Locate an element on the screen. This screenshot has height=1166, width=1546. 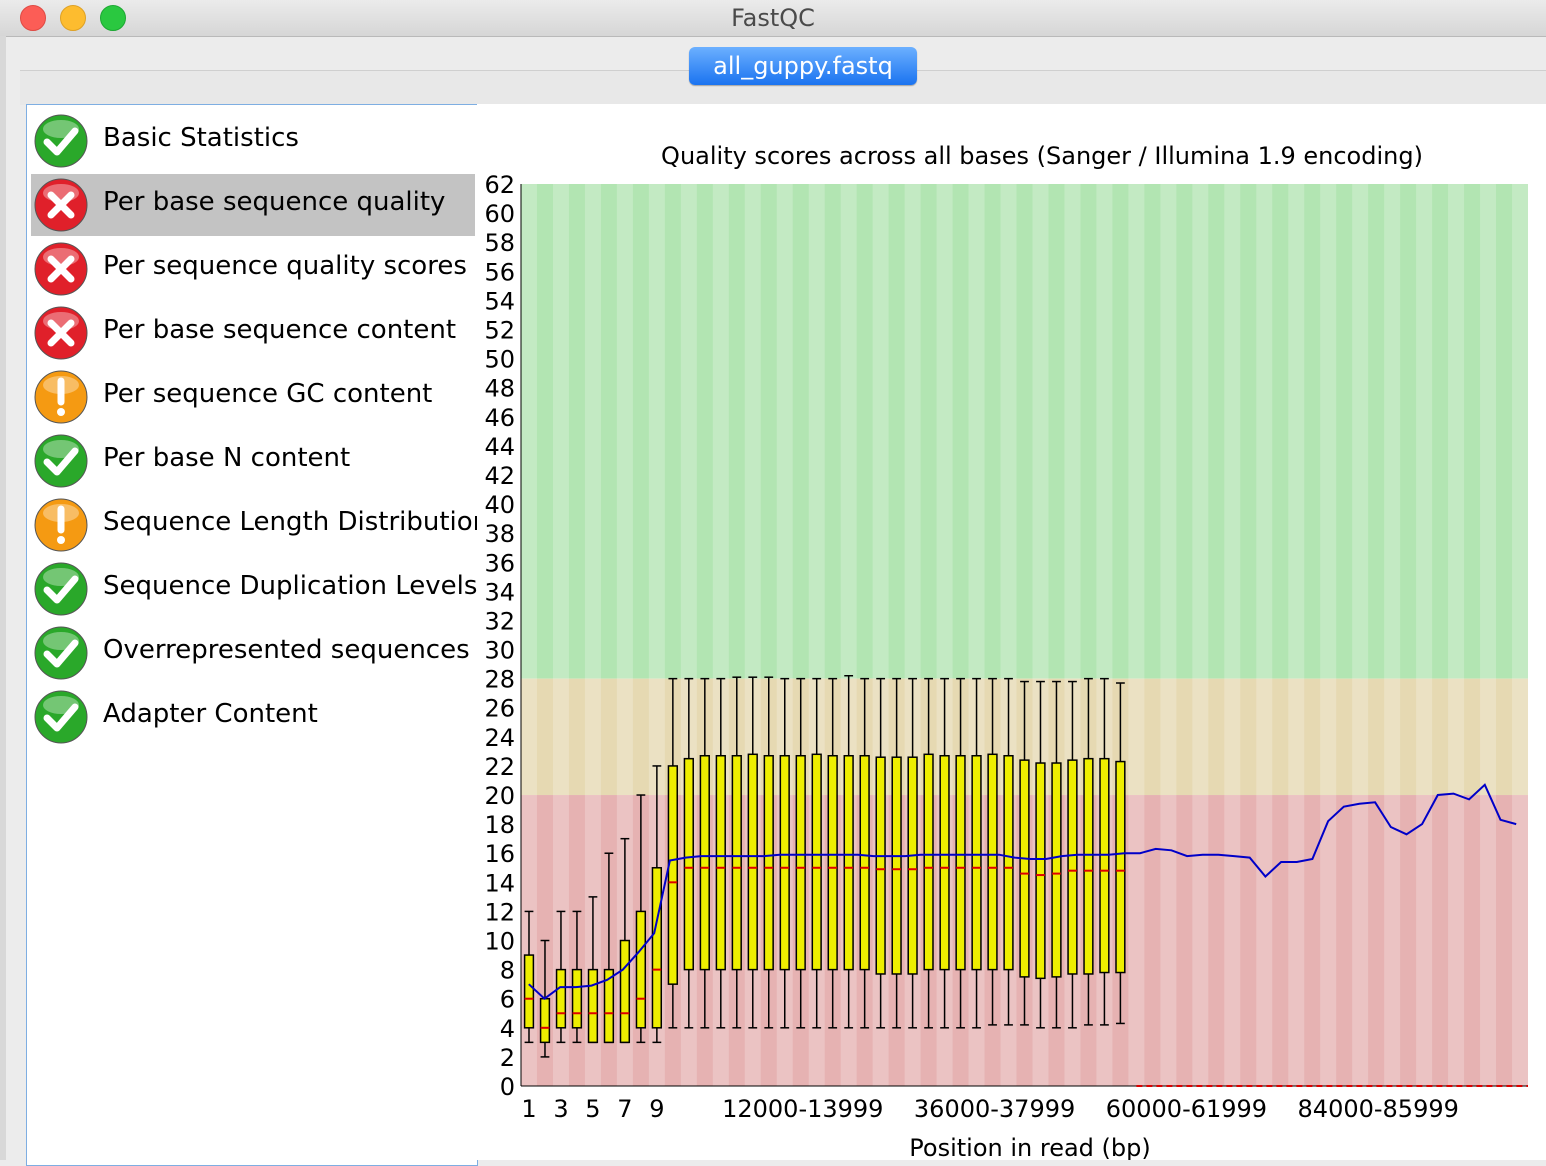
y-tick-label: 60 is located at coordinates (499, 214).